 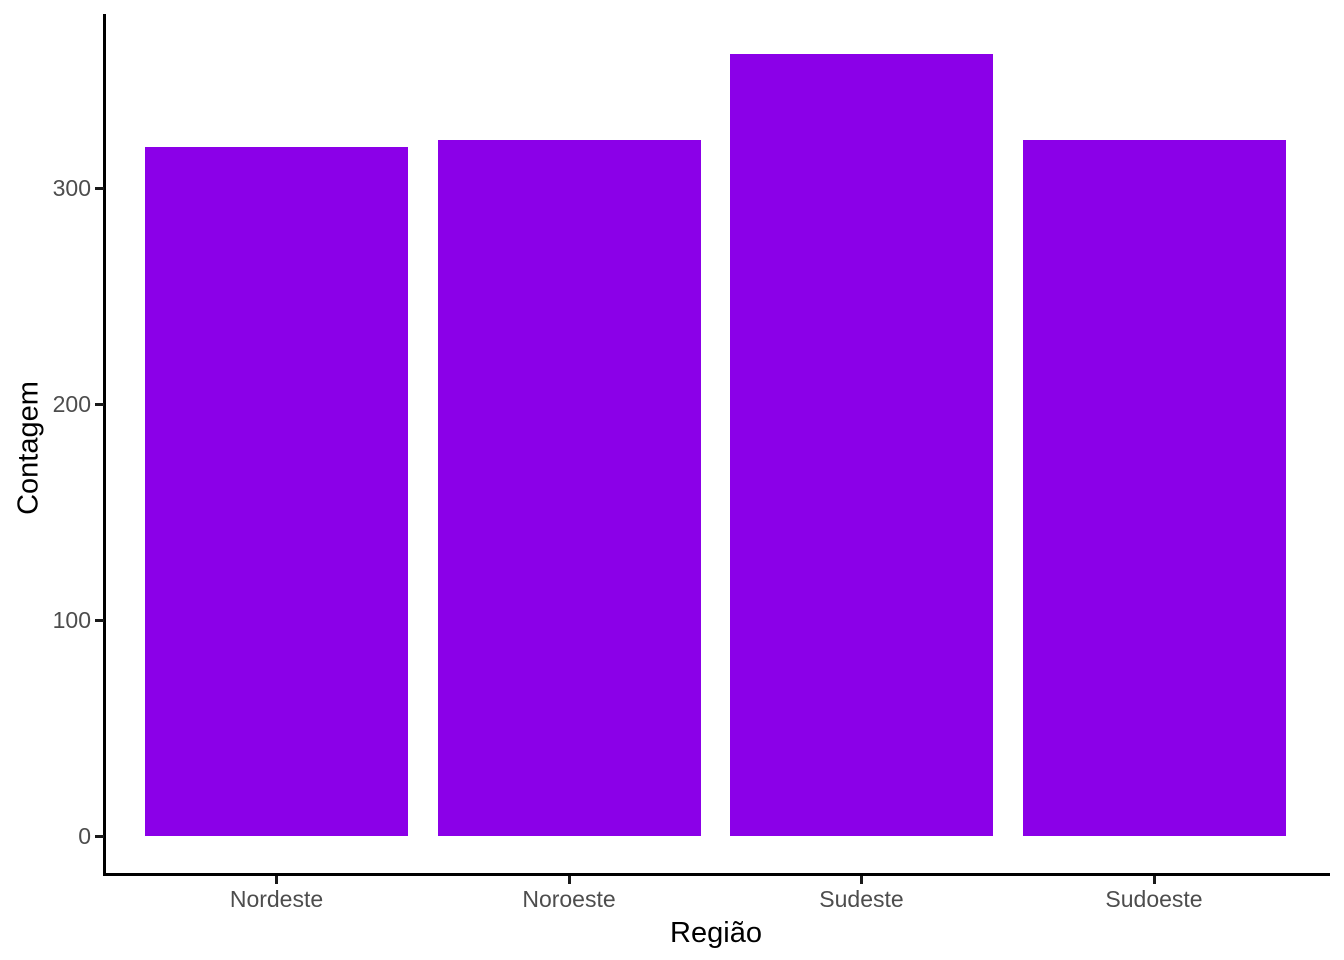 What do you see at coordinates (276, 491) in the screenshot?
I see `bar-nordeste` at bounding box center [276, 491].